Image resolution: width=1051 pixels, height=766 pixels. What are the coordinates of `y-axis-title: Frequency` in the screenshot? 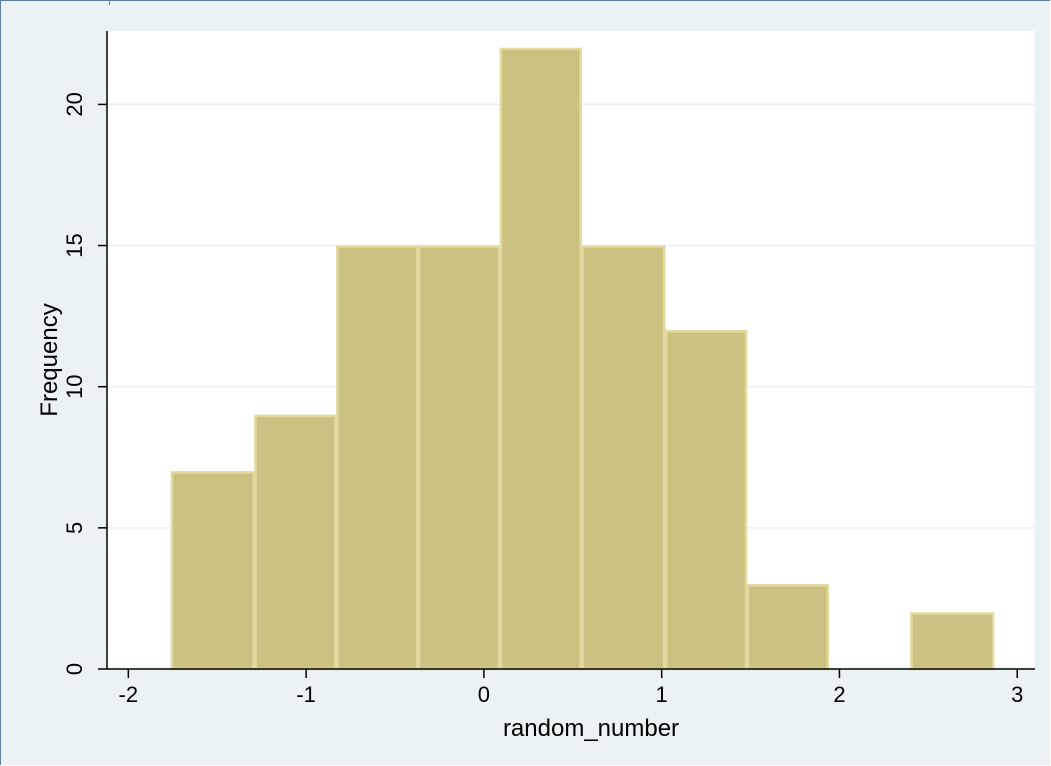 It's located at (49, 359).